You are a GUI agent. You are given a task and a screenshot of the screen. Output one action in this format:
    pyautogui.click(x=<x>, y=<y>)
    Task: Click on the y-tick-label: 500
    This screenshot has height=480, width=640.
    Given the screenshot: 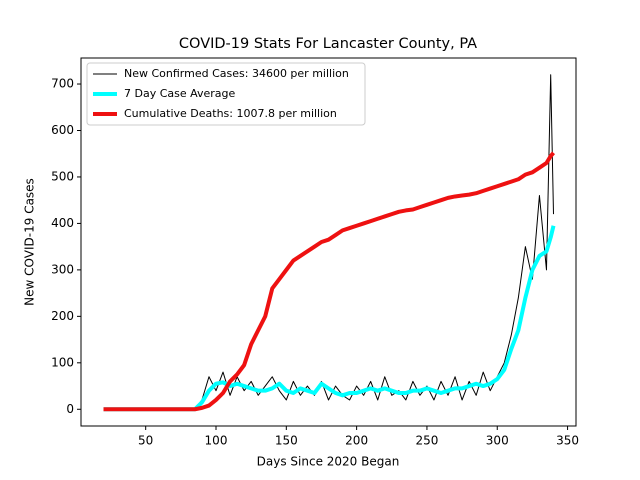 What is the action you would take?
    pyautogui.click(x=62, y=176)
    